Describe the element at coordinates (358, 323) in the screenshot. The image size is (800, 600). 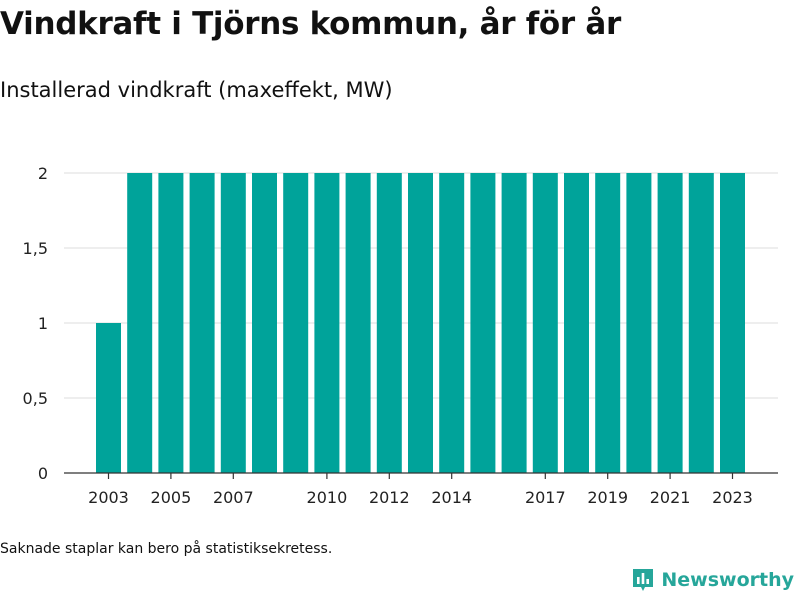
I see `bar-2011` at that location.